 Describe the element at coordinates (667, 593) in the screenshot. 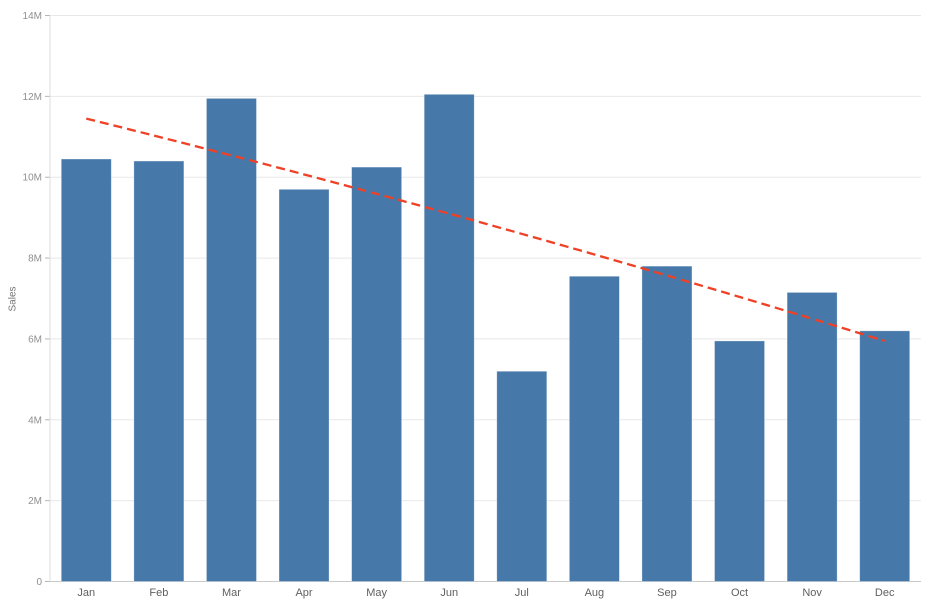

I see `x-tick-label-sep: Sep` at that location.